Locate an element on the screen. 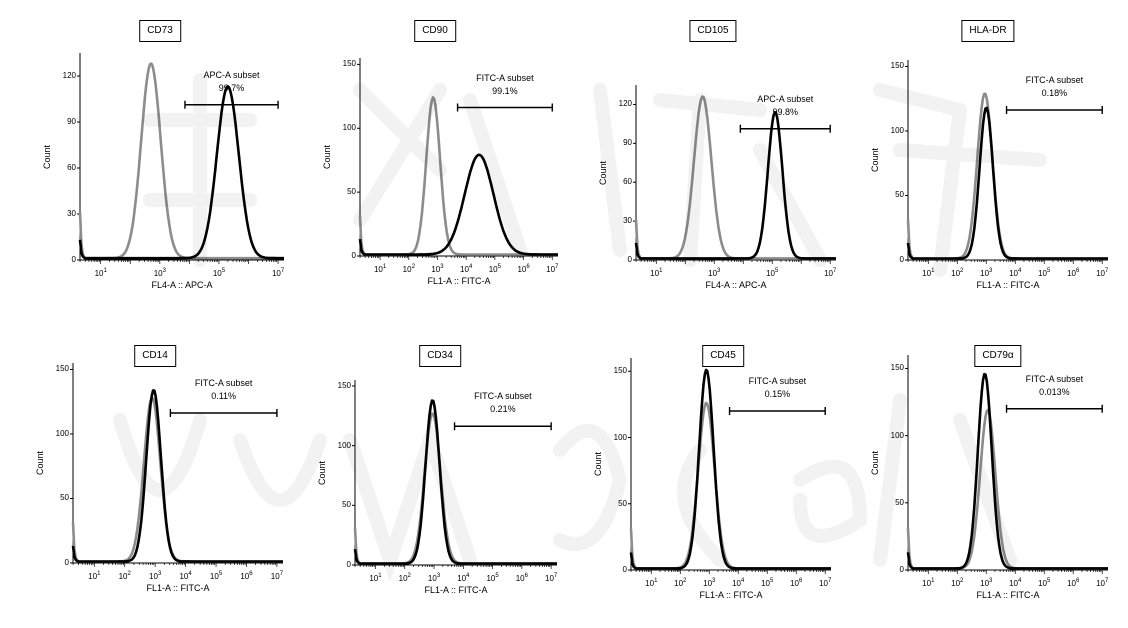 Image resolution: width=1128 pixels, height=628 pixels. x-tick-label: 102 is located at coordinates (124, 576).